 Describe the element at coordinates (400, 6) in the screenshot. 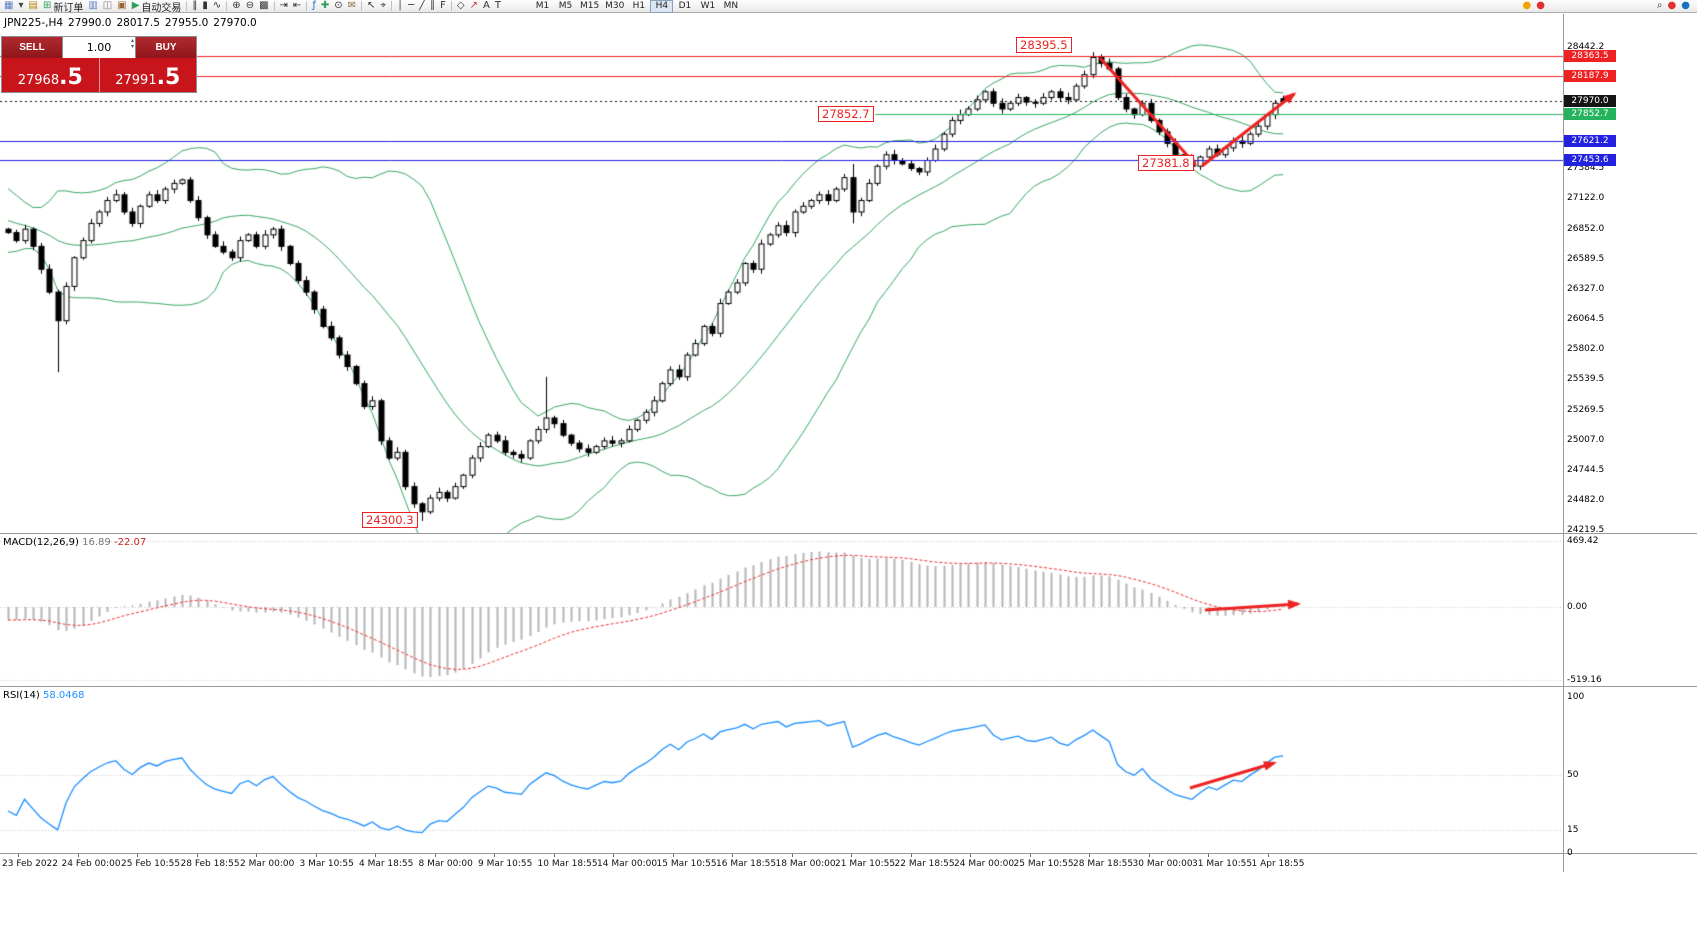

I see `vertical-line-icon: │` at that location.